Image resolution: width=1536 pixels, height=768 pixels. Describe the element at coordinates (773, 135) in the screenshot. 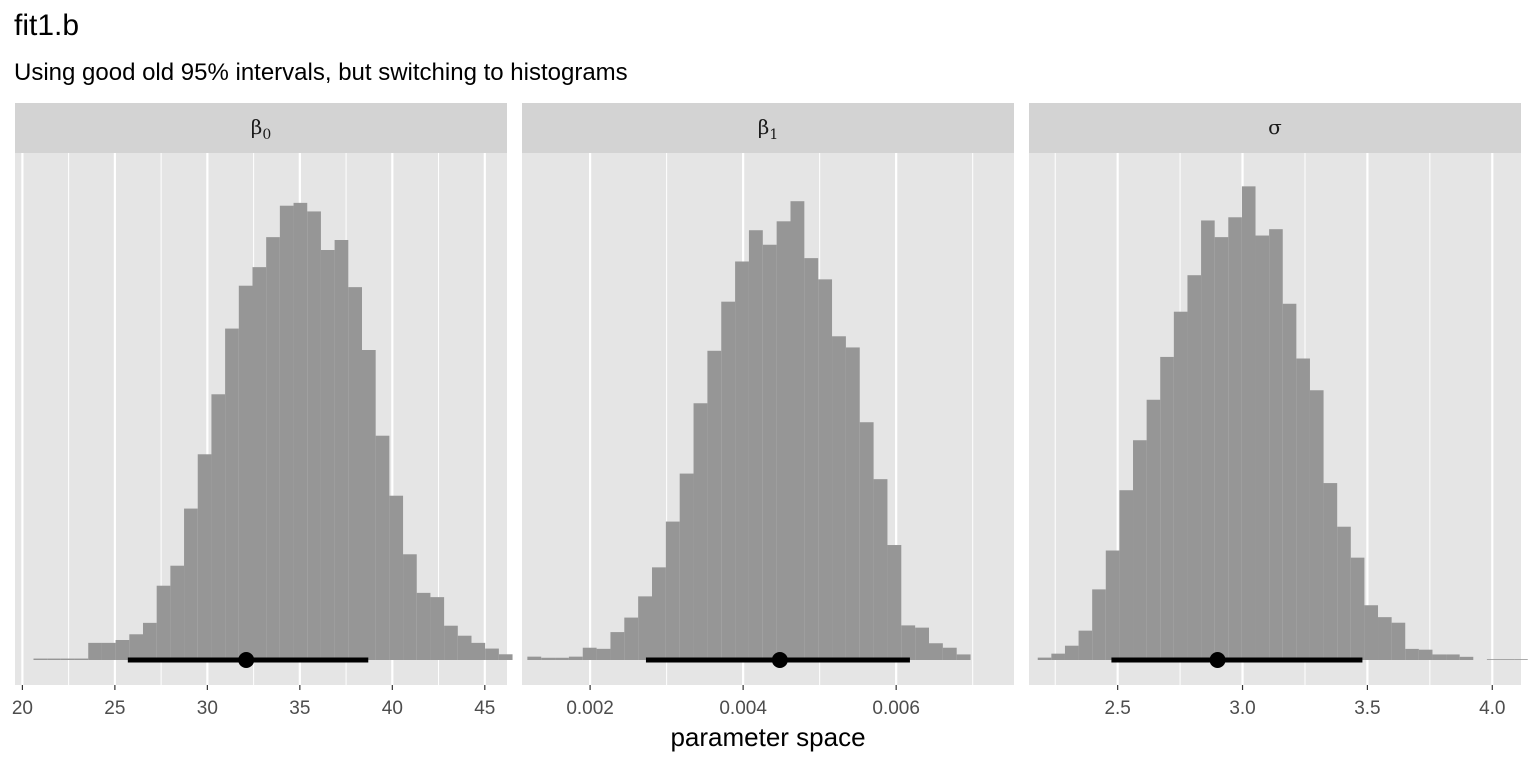

I see `panel-2-strip-subscript: 1` at that location.